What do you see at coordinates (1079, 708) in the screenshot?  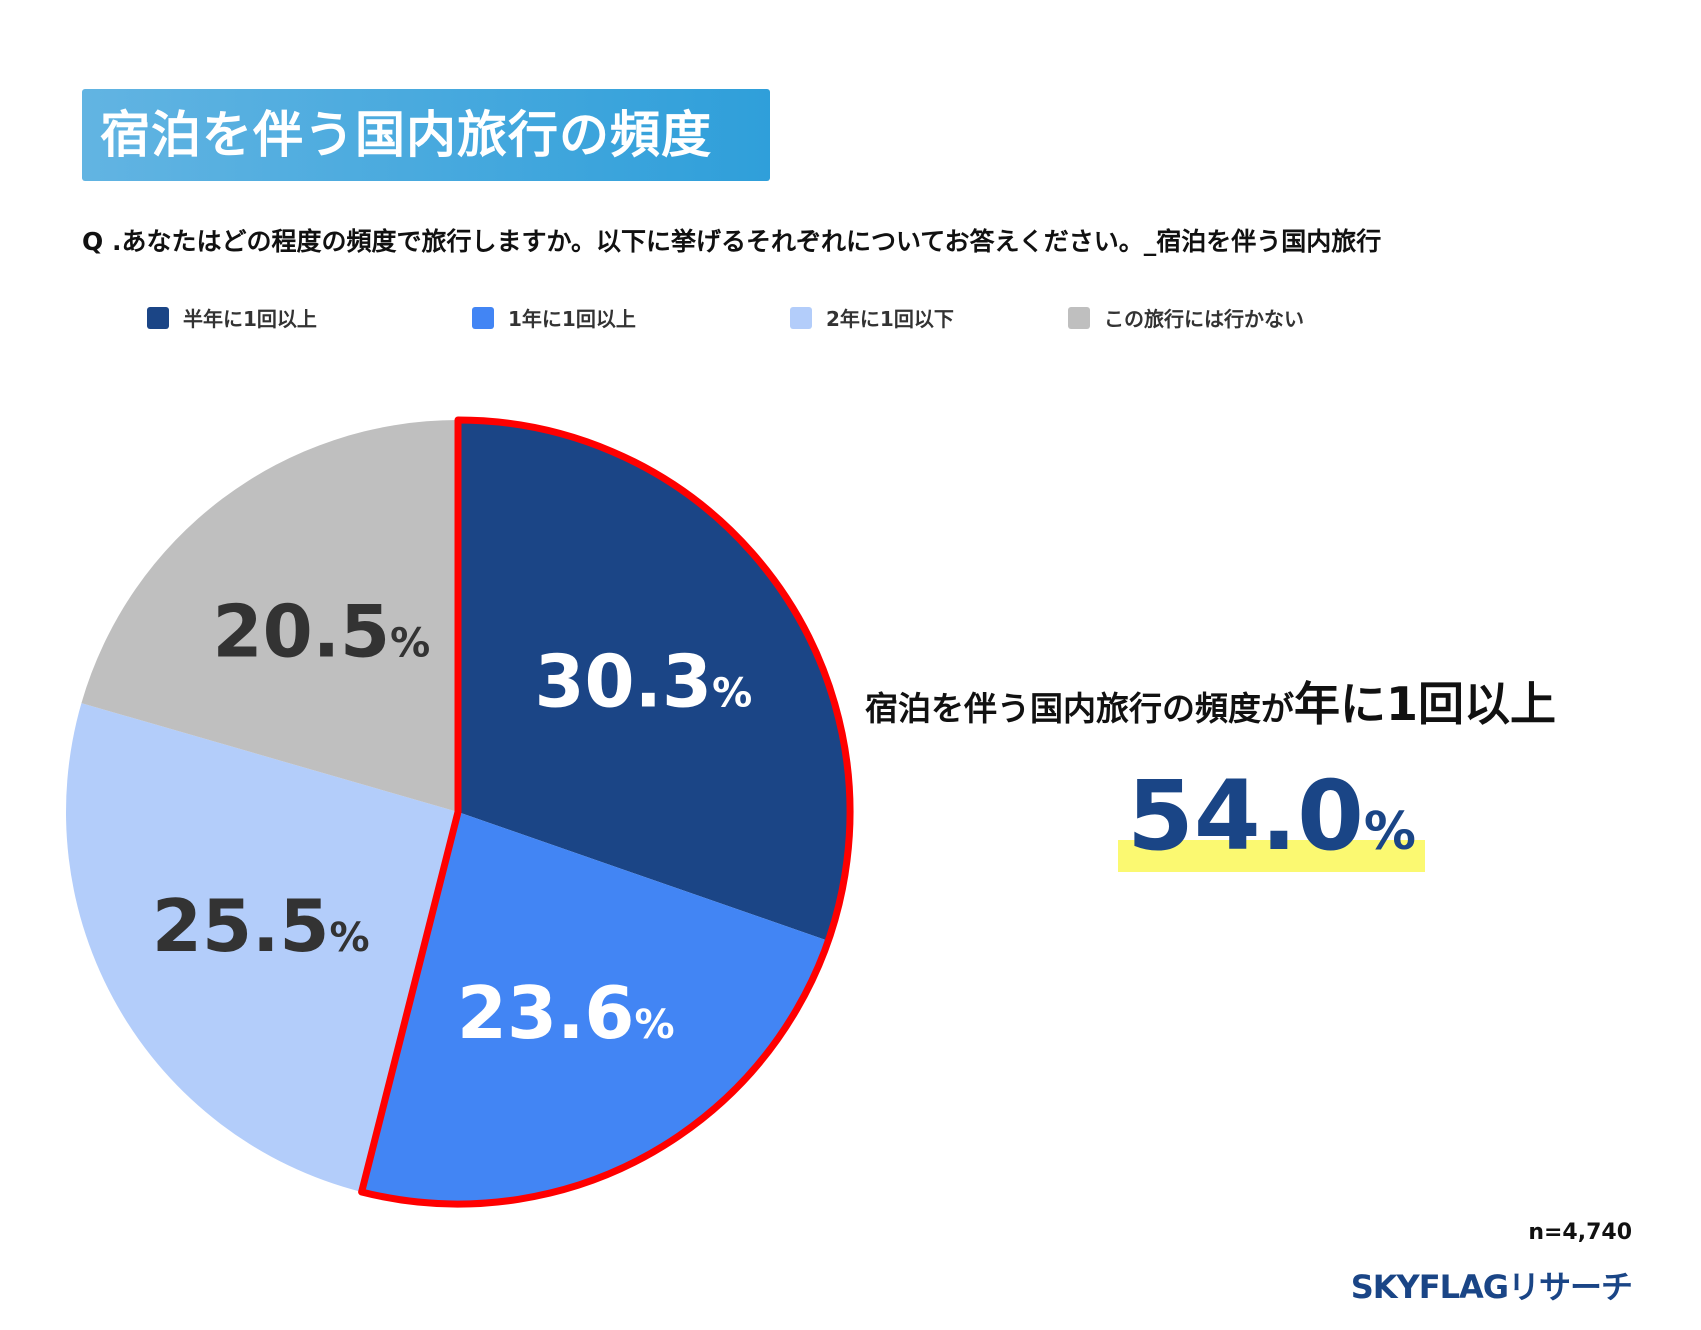 I see `headline-prefix: 宿泊を伴う国内旅行の頻度が` at bounding box center [1079, 708].